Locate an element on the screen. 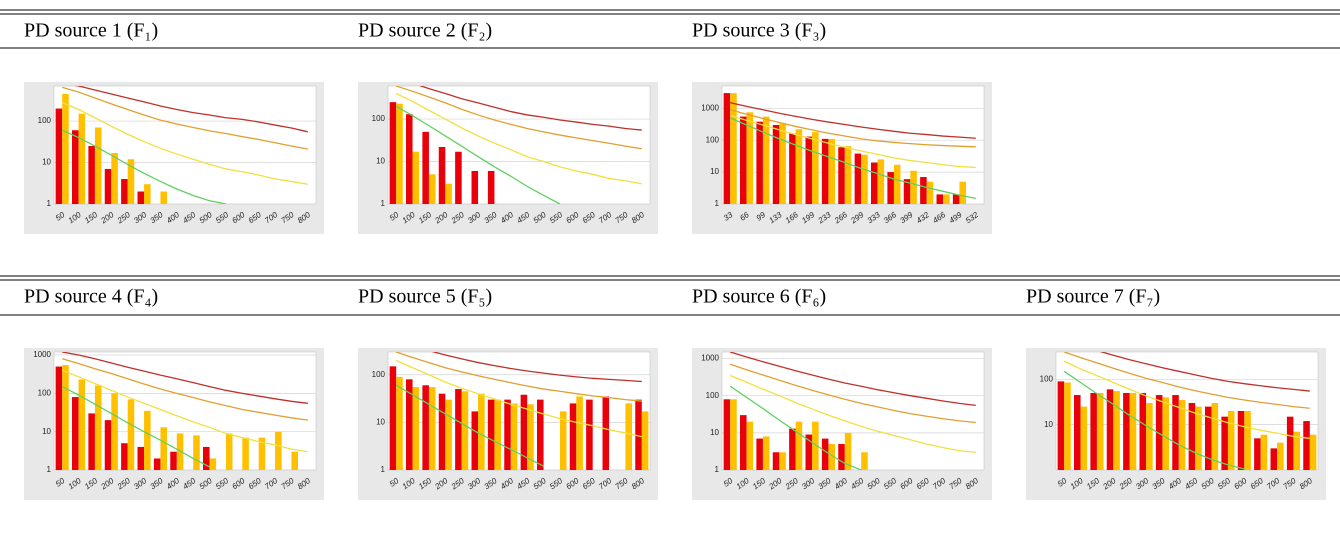  column-caption: PD source 6 (F₆) is located at coordinates (759, 297).